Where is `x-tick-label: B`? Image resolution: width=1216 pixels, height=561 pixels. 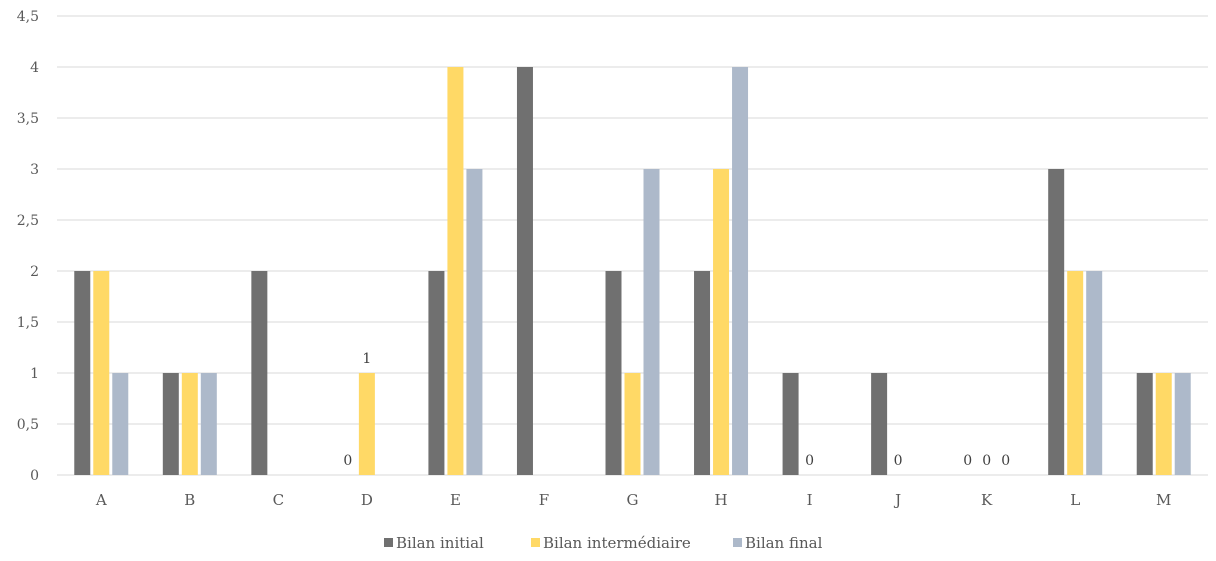 x-tick-label: B is located at coordinates (189, 500).